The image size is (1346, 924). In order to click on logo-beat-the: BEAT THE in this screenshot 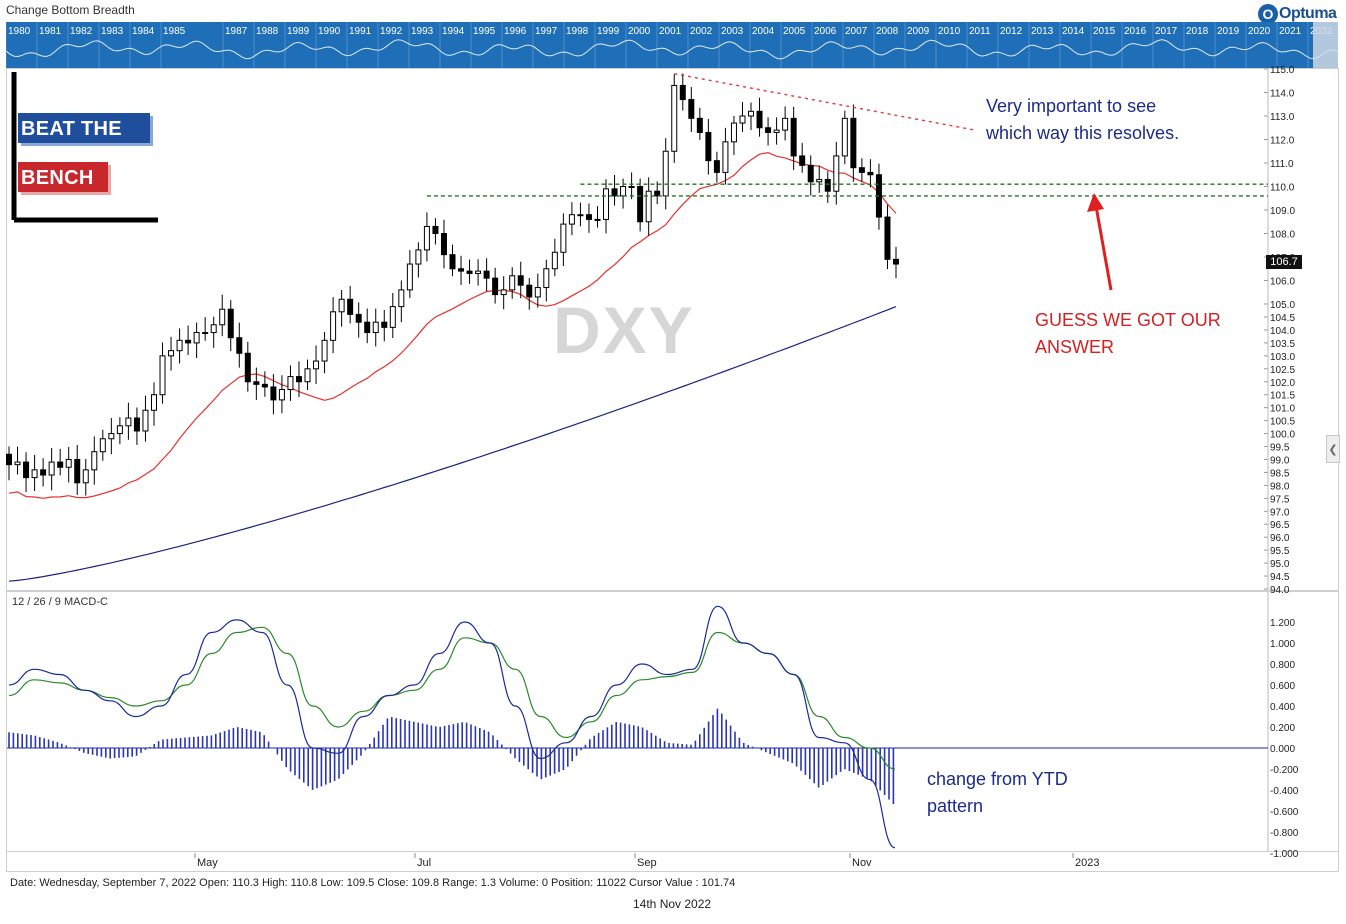, I will do `click(84, 128)`.